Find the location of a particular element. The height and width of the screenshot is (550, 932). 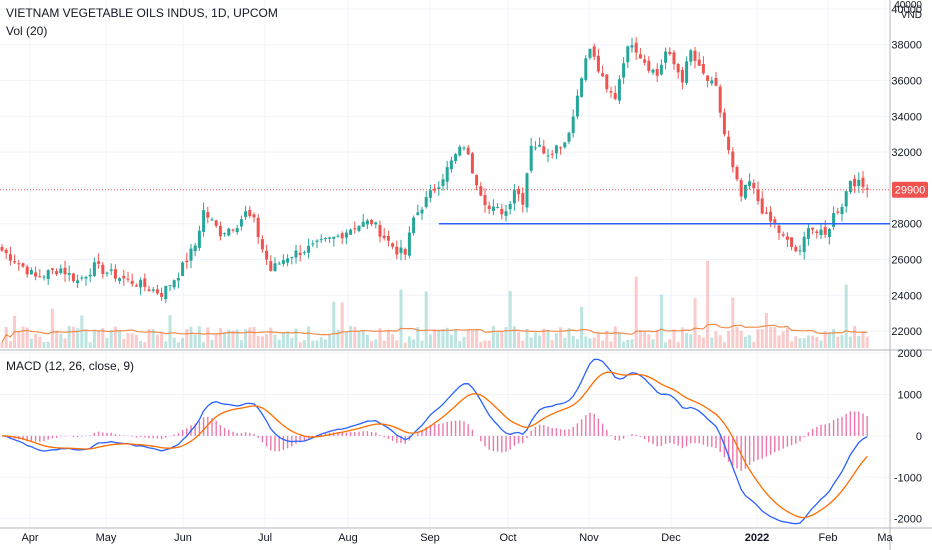

price-axis-tick-label: 38000 is located at coordinates (906, 46).